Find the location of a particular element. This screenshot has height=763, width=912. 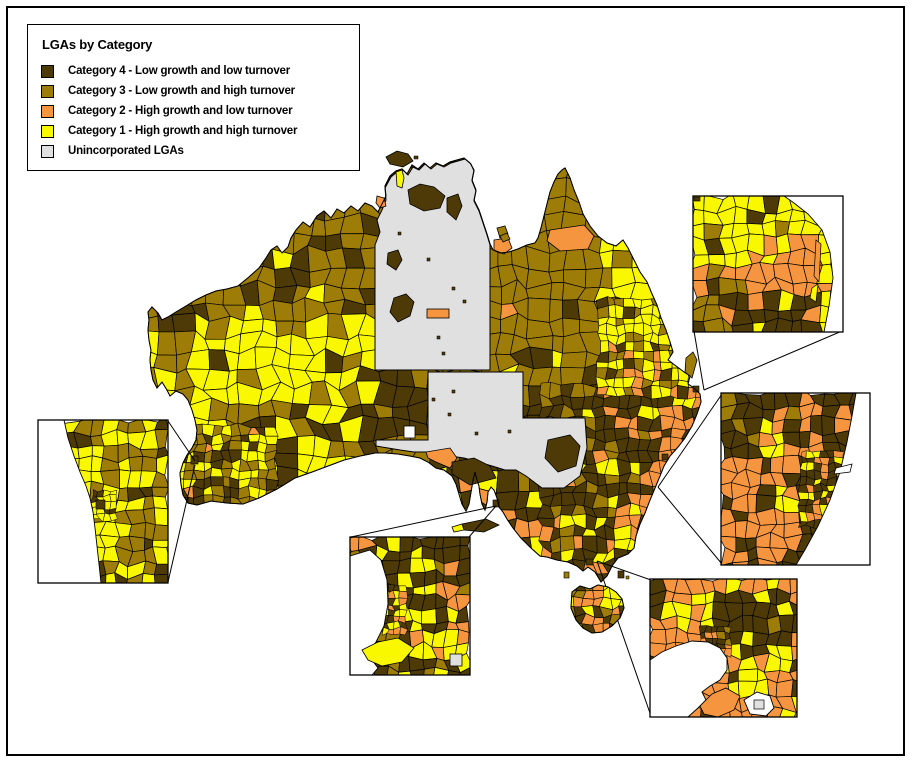

flinders-island is located at coordinates (621, 574).